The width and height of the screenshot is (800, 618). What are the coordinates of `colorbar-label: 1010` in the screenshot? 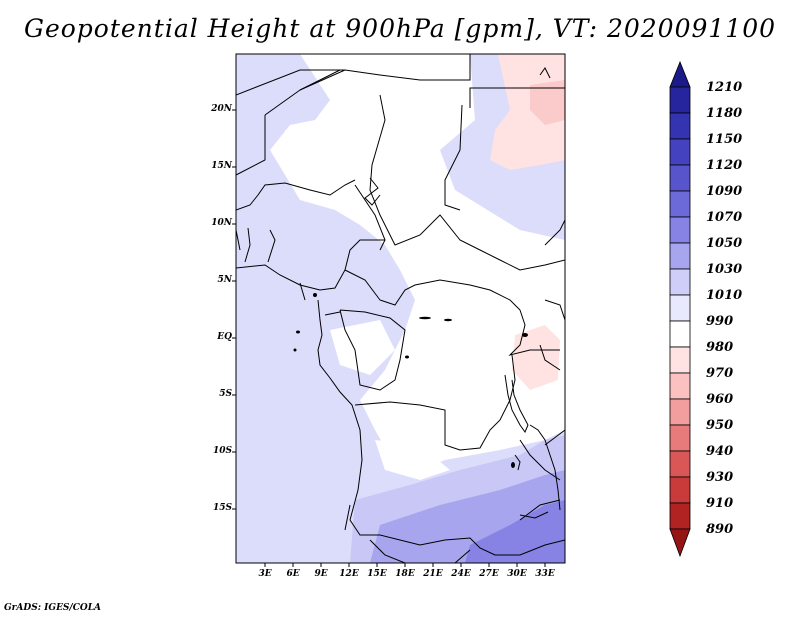 It's located at (724, 295).